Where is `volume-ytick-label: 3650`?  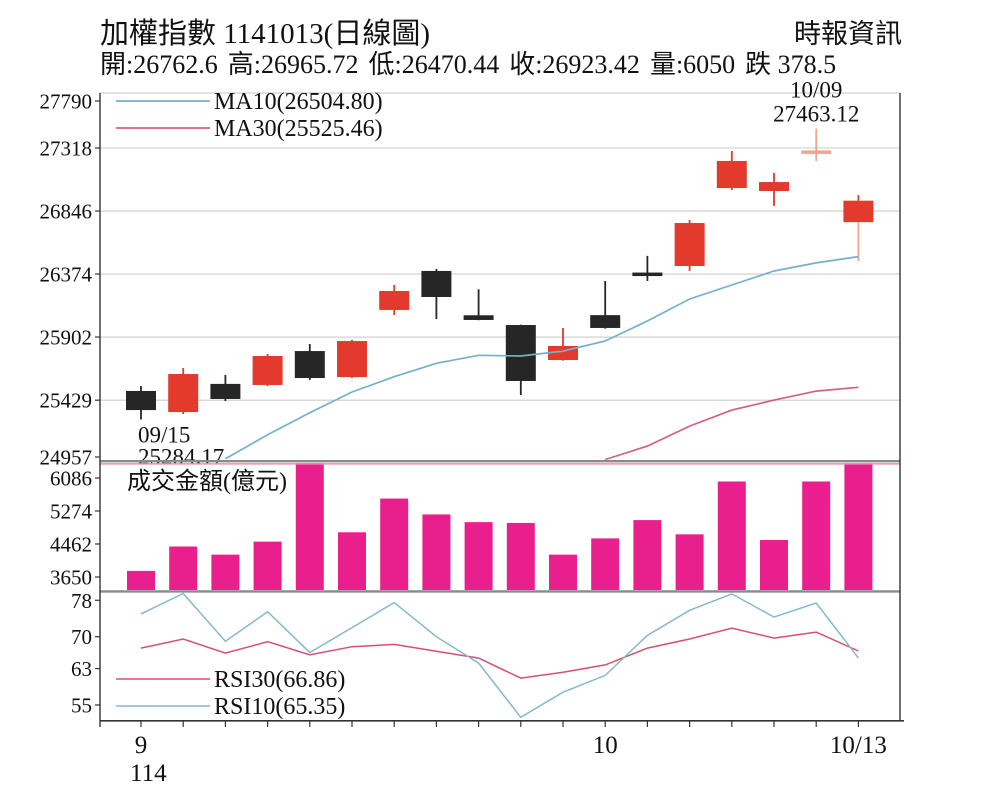
volume-ytick-label: 3650 is located at coordinates (71, 577).